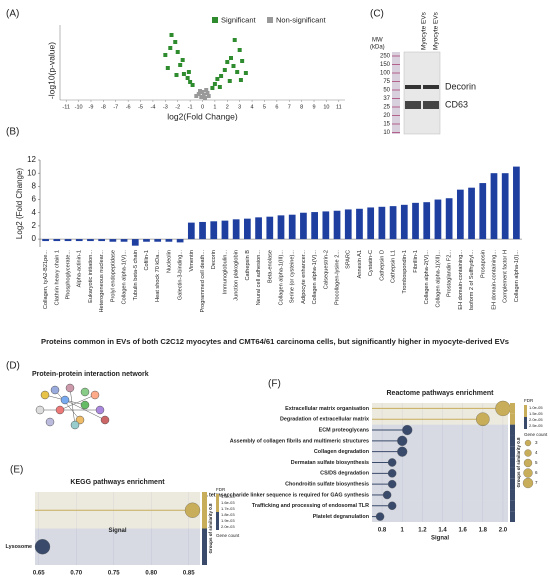 This screenshot has height=586, width=550. I want to click on x-tick-label: Cathepsin B, so click(248, 265).